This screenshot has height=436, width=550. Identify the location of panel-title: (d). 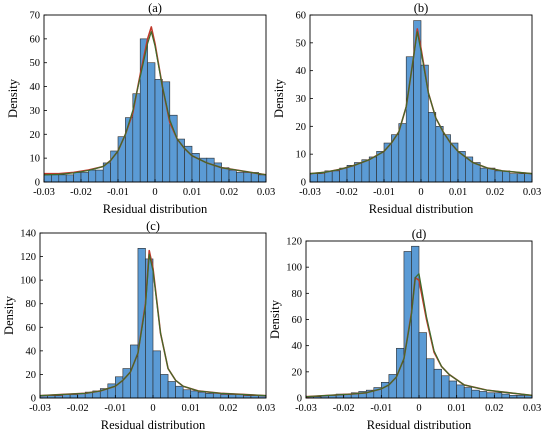
(419, 234).